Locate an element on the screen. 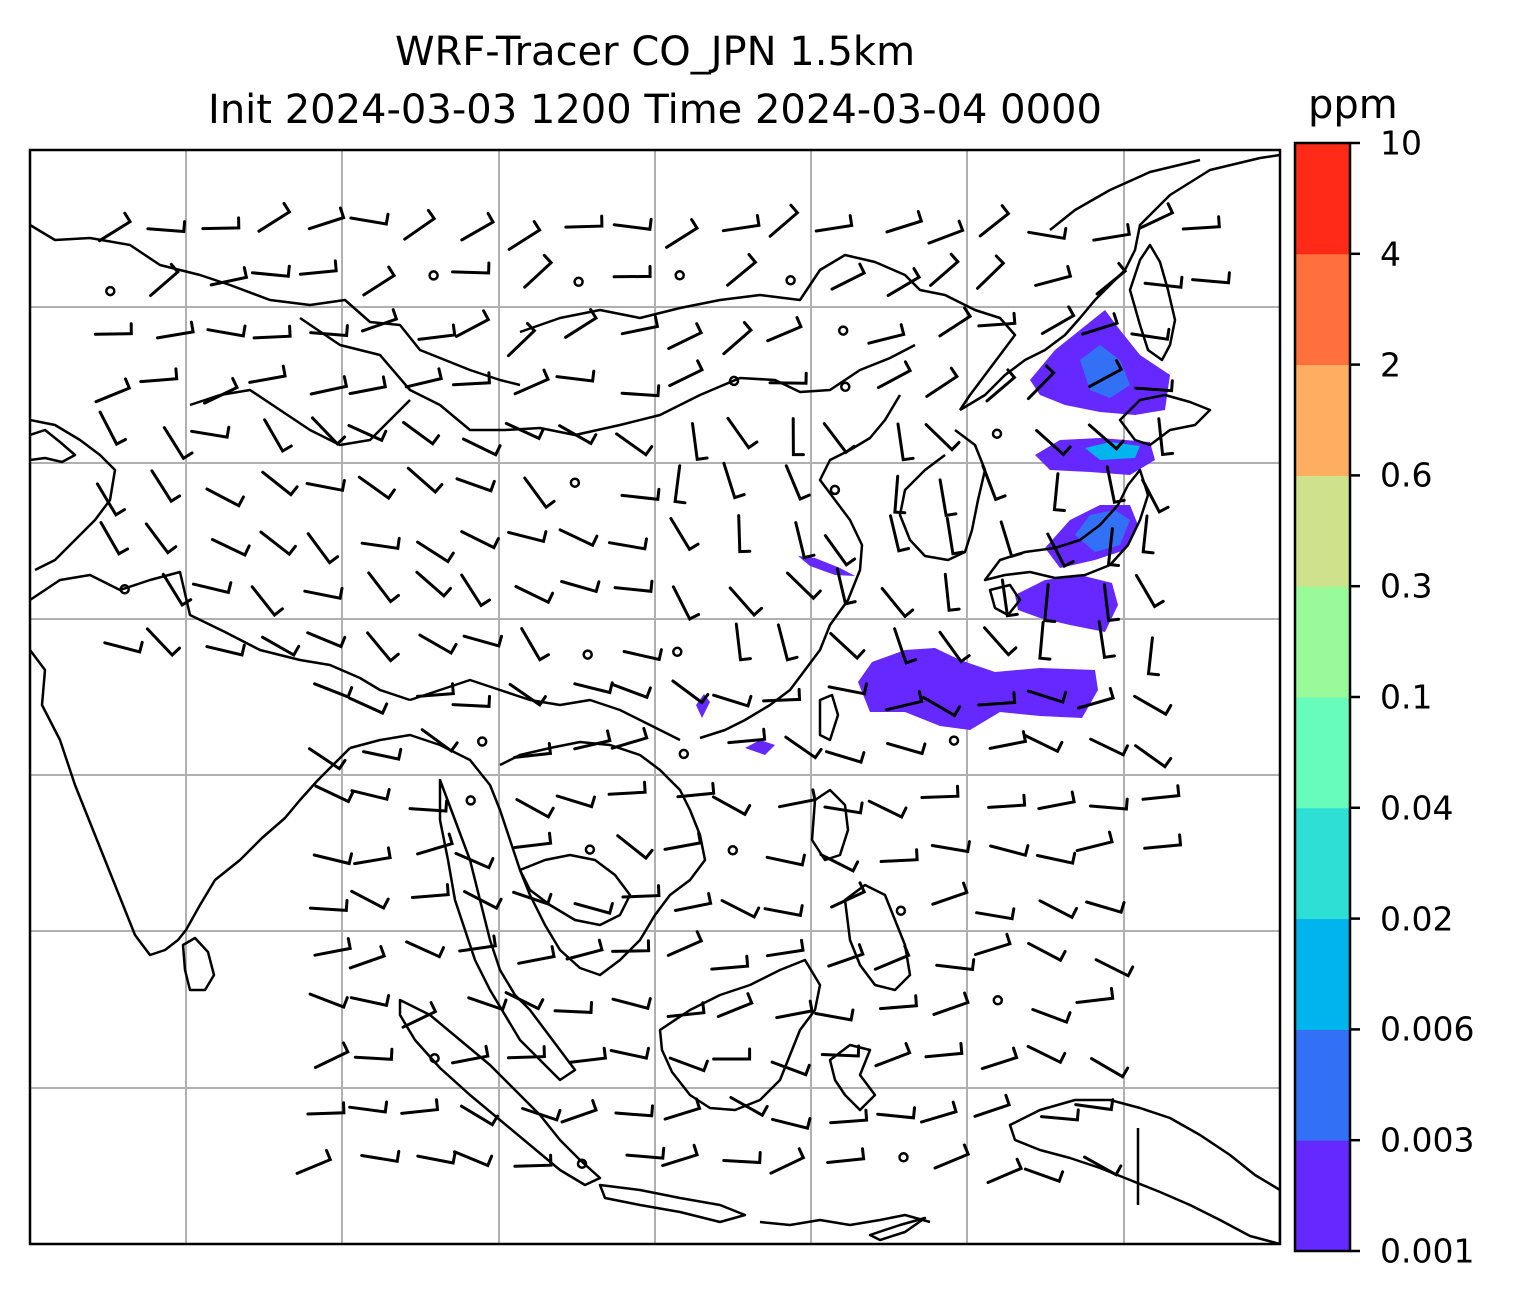 The height and width of the screenshot is (1306, 1528). colorbar-tick-label: 0.003 is located at coordinates (1427, 1140).